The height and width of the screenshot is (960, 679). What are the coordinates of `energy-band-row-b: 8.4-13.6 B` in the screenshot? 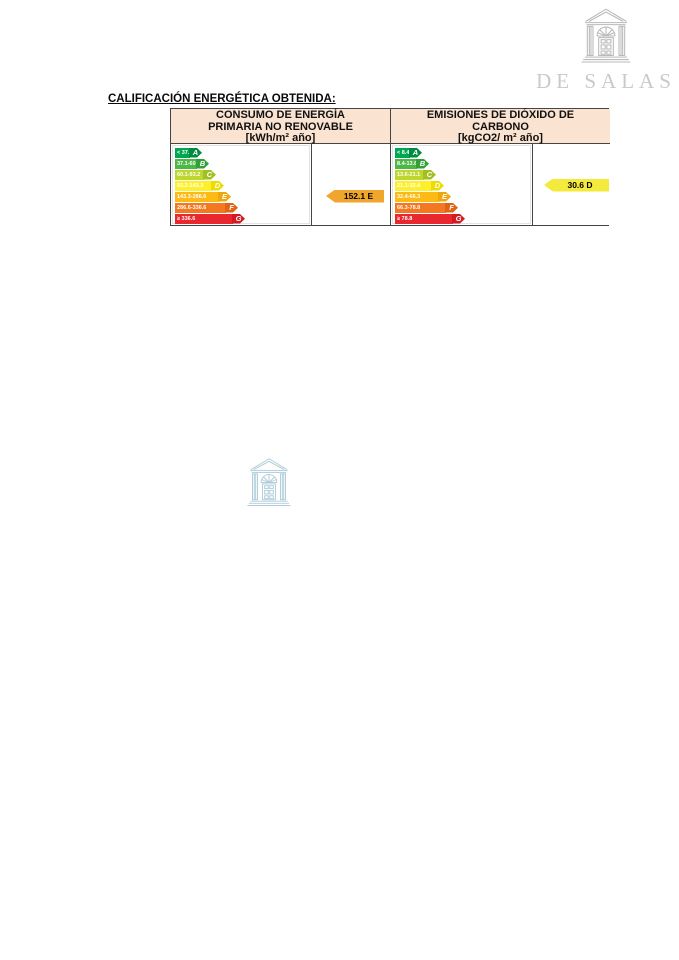 It's located at (462, 164).